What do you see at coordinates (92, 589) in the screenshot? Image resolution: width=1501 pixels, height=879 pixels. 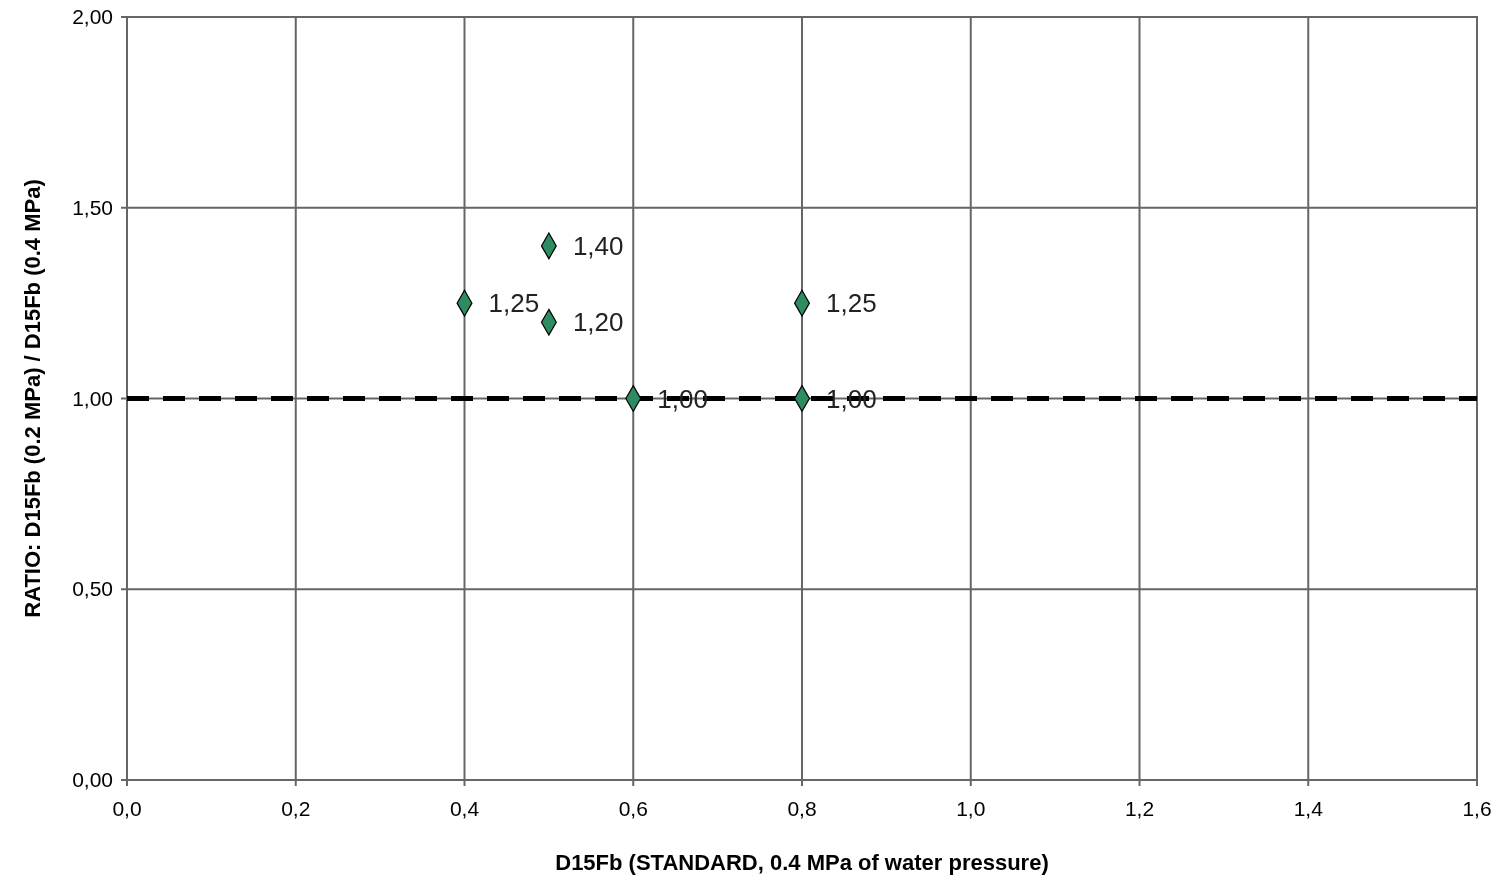 I see `y-tick-label: 0,50` at bounding box center [92, 589].